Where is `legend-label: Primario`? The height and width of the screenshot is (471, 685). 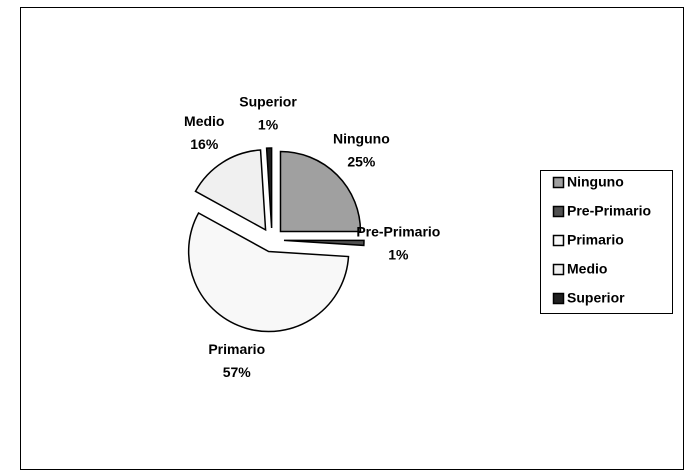 legend-label: Primario is located at coordinates (595, 240).